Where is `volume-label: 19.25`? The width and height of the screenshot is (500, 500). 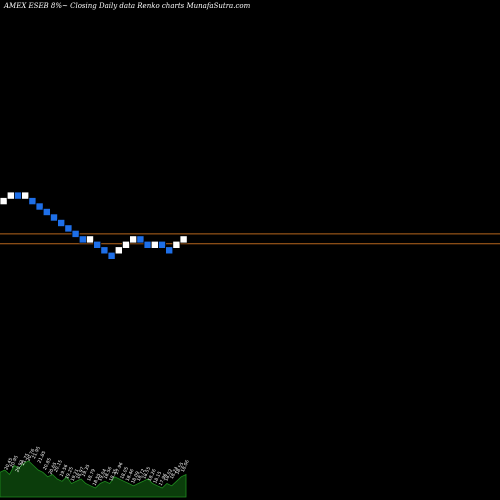 volume-label: 19.25 is located at coordinates (69, 473).